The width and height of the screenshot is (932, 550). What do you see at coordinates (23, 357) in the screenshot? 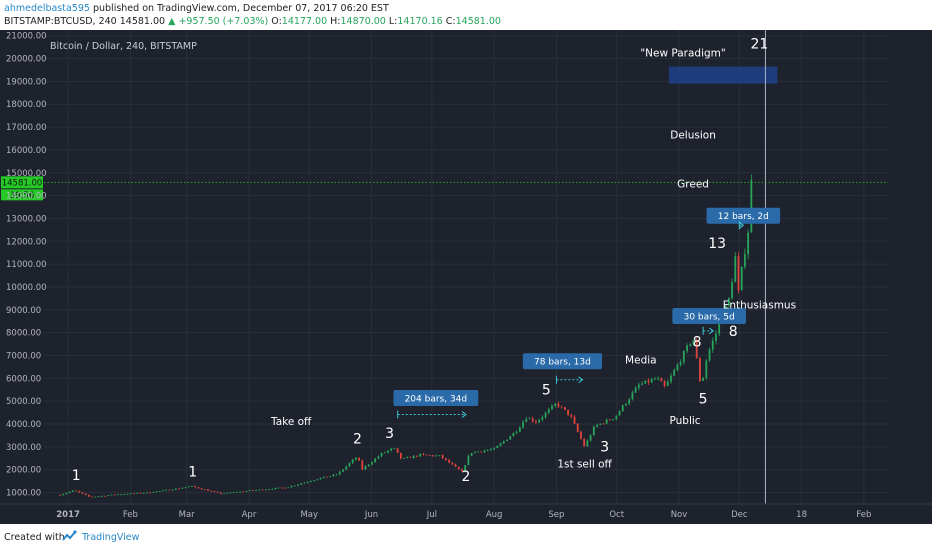
I see `y-tick-label: 7000.00` at bounding box center [23, 357].